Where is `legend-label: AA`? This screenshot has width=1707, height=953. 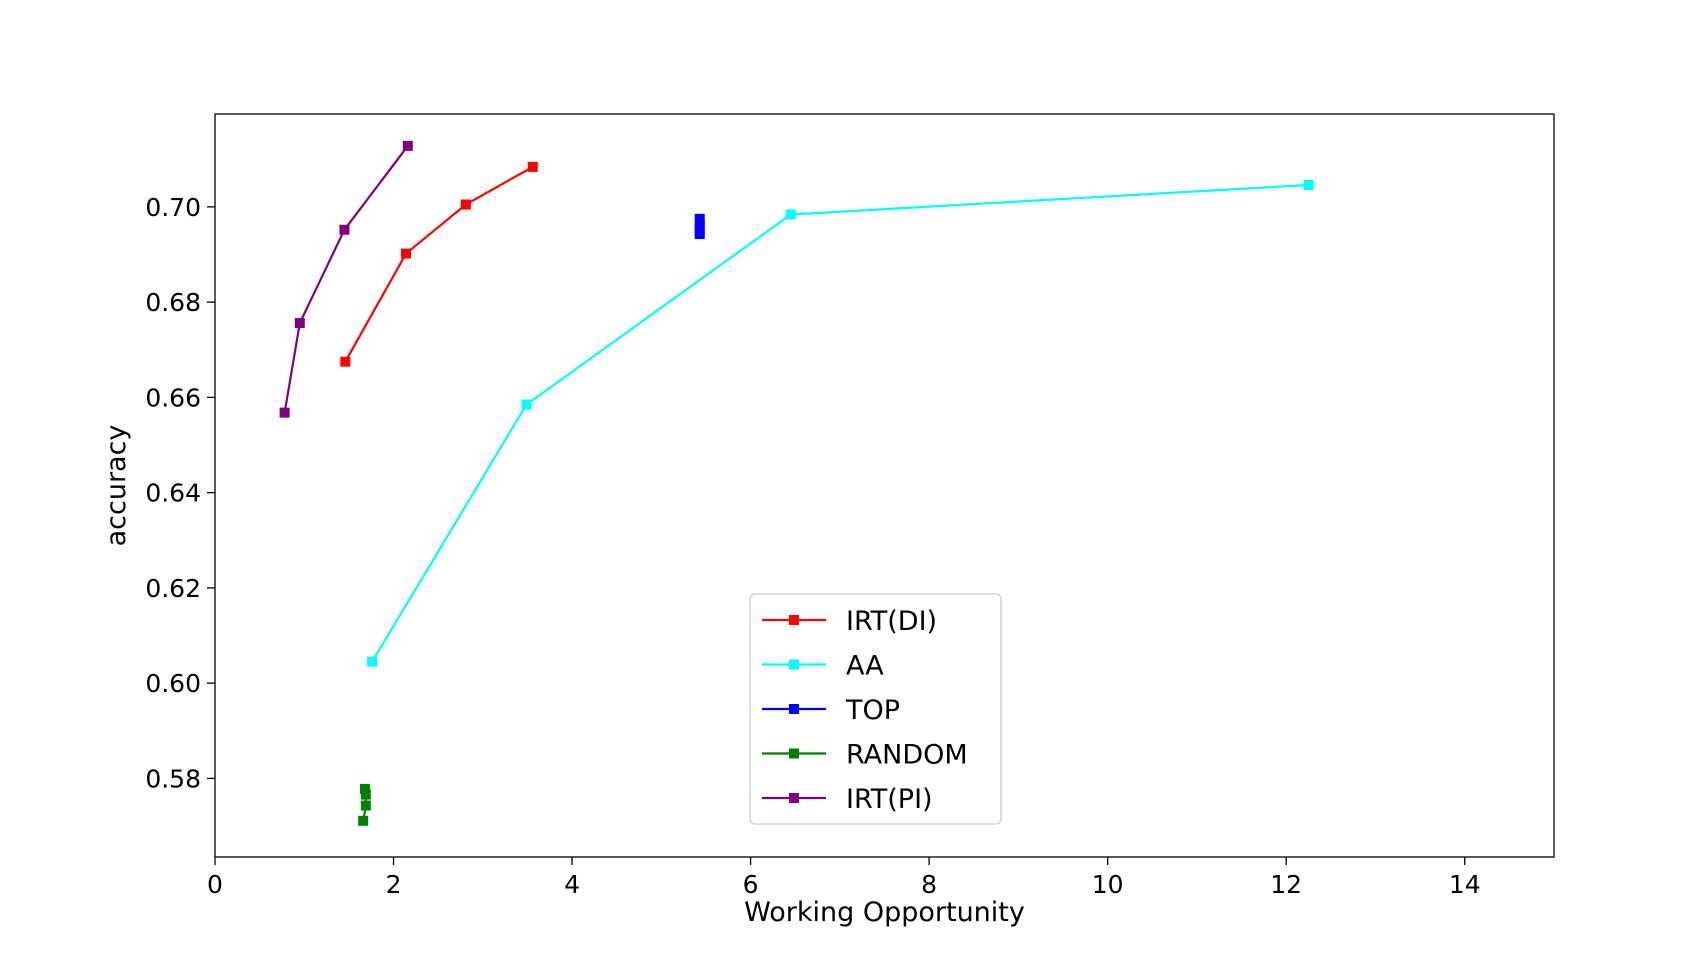
legend-label: AA is located at coordinates (865, 666).